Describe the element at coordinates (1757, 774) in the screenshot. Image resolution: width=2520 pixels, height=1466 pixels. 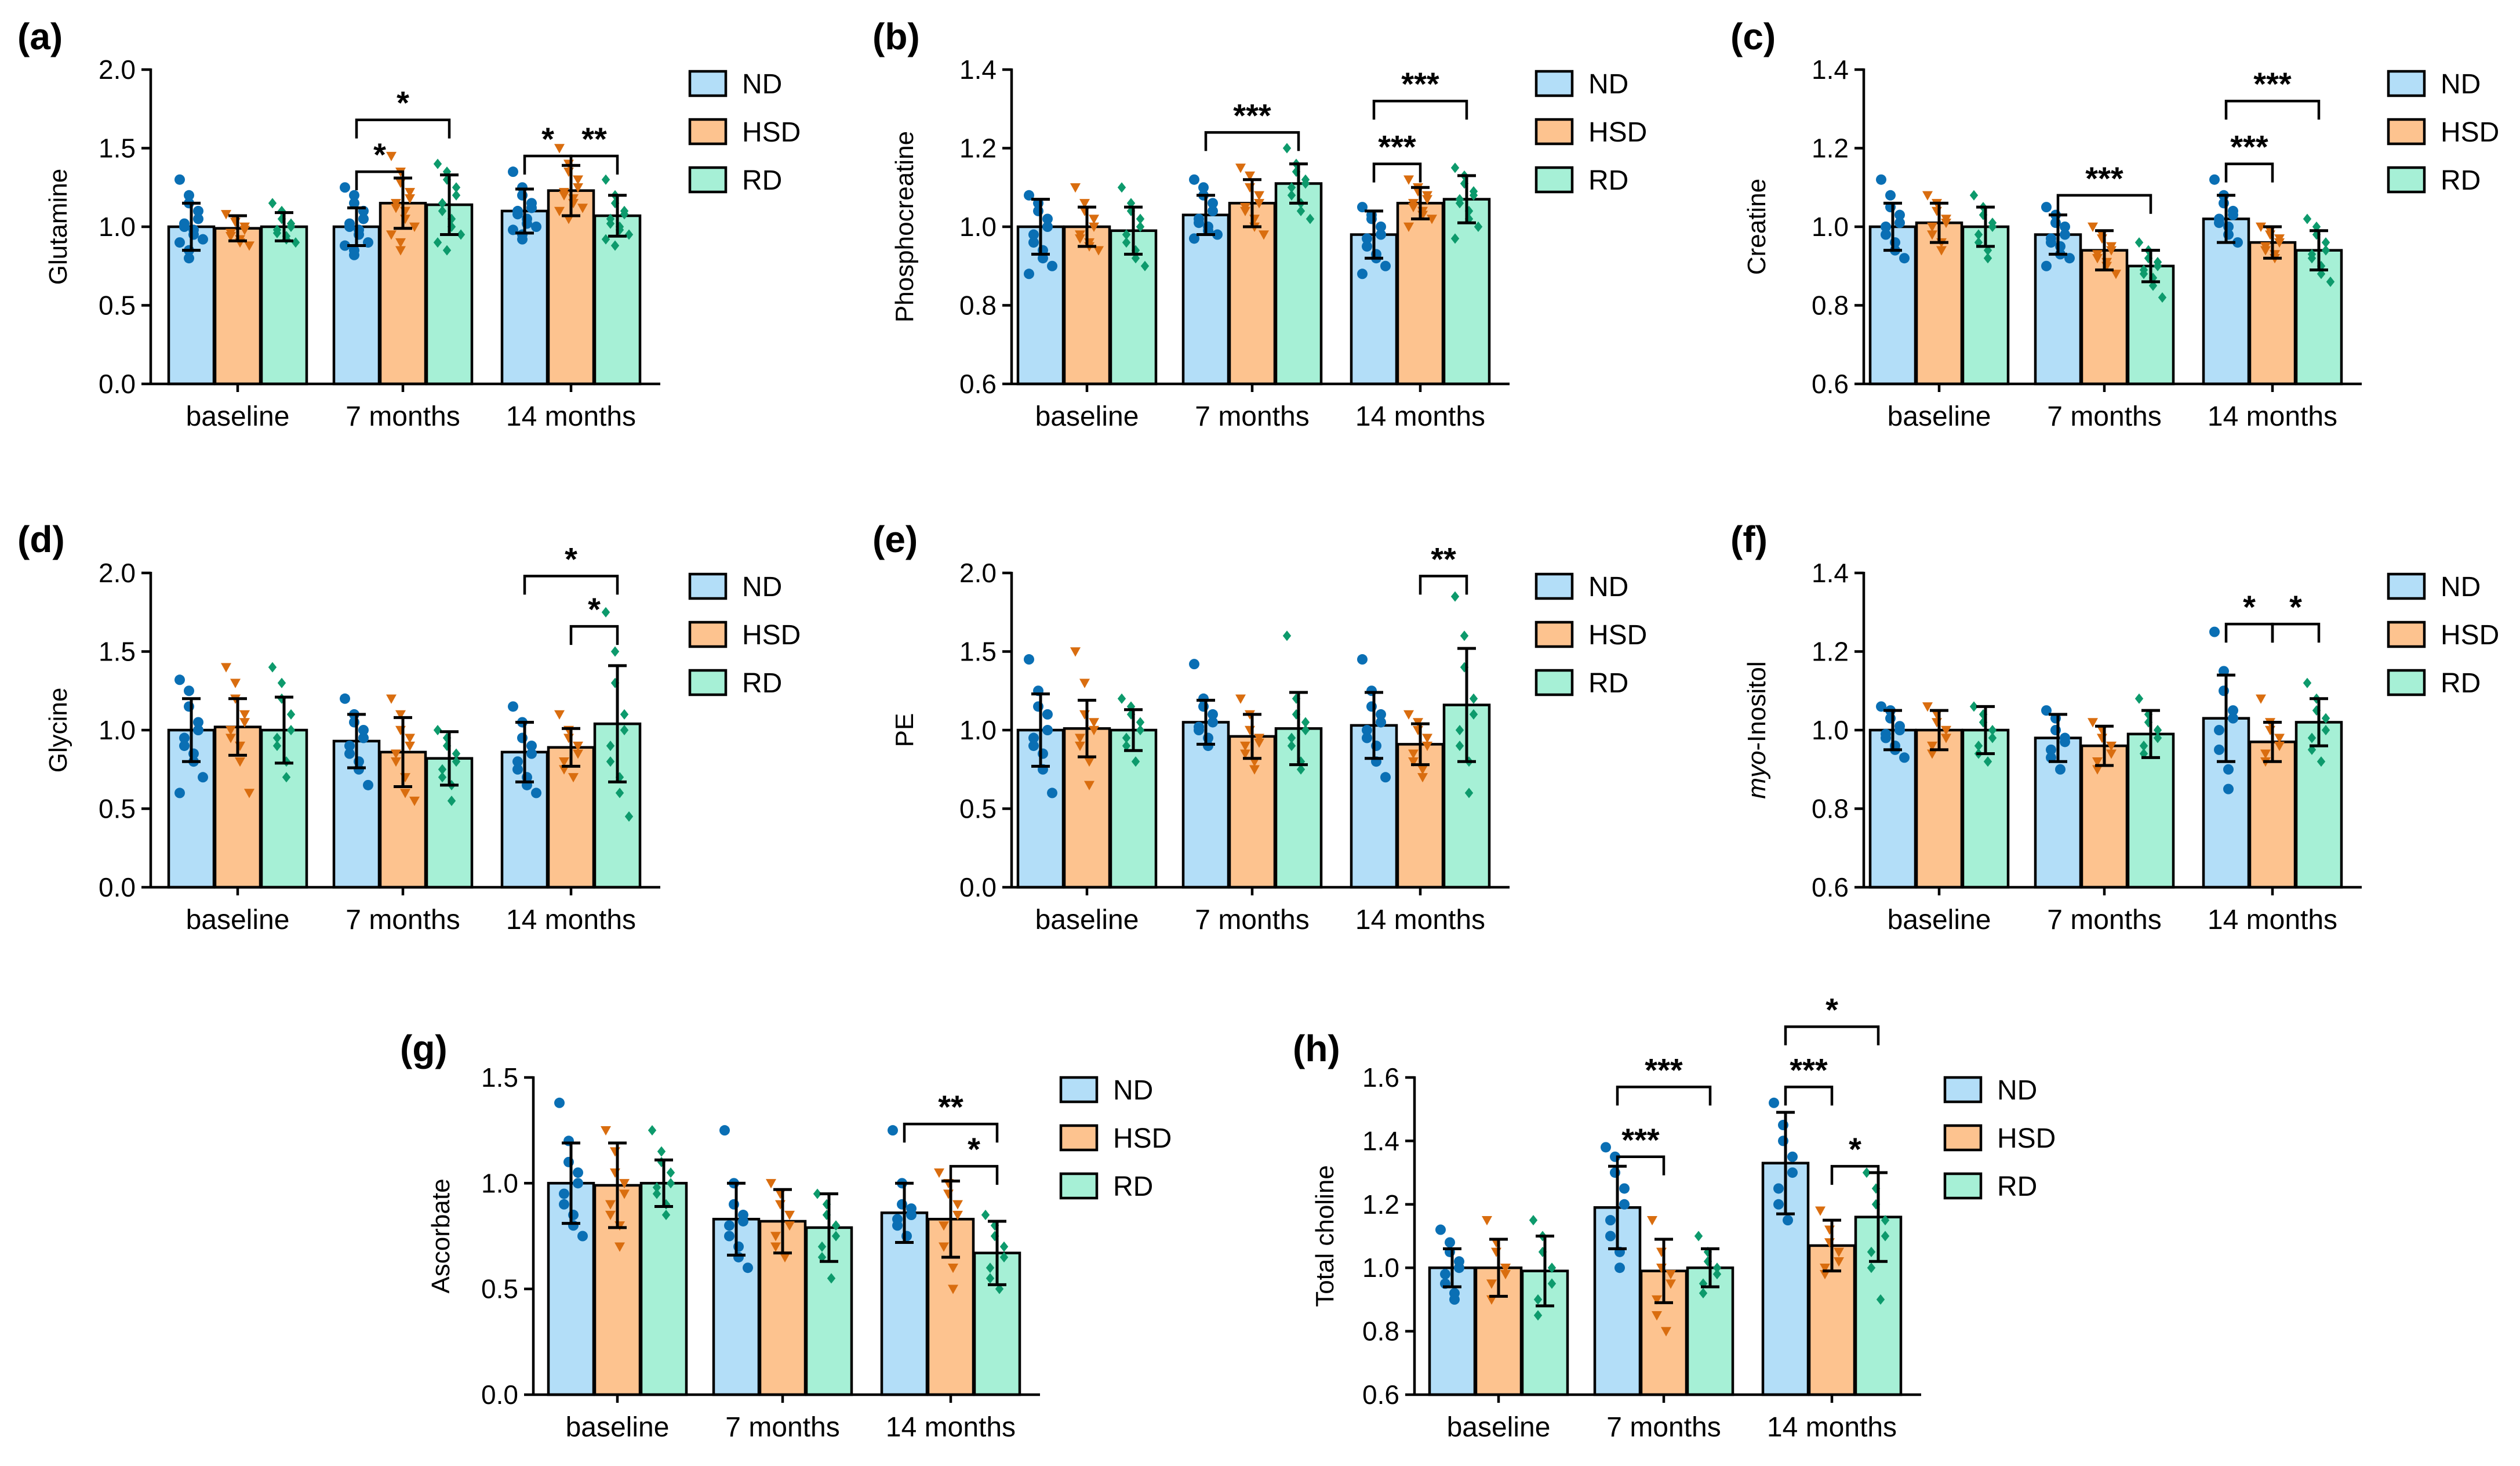
I see `y-axis-title-italic: myo` at that location.